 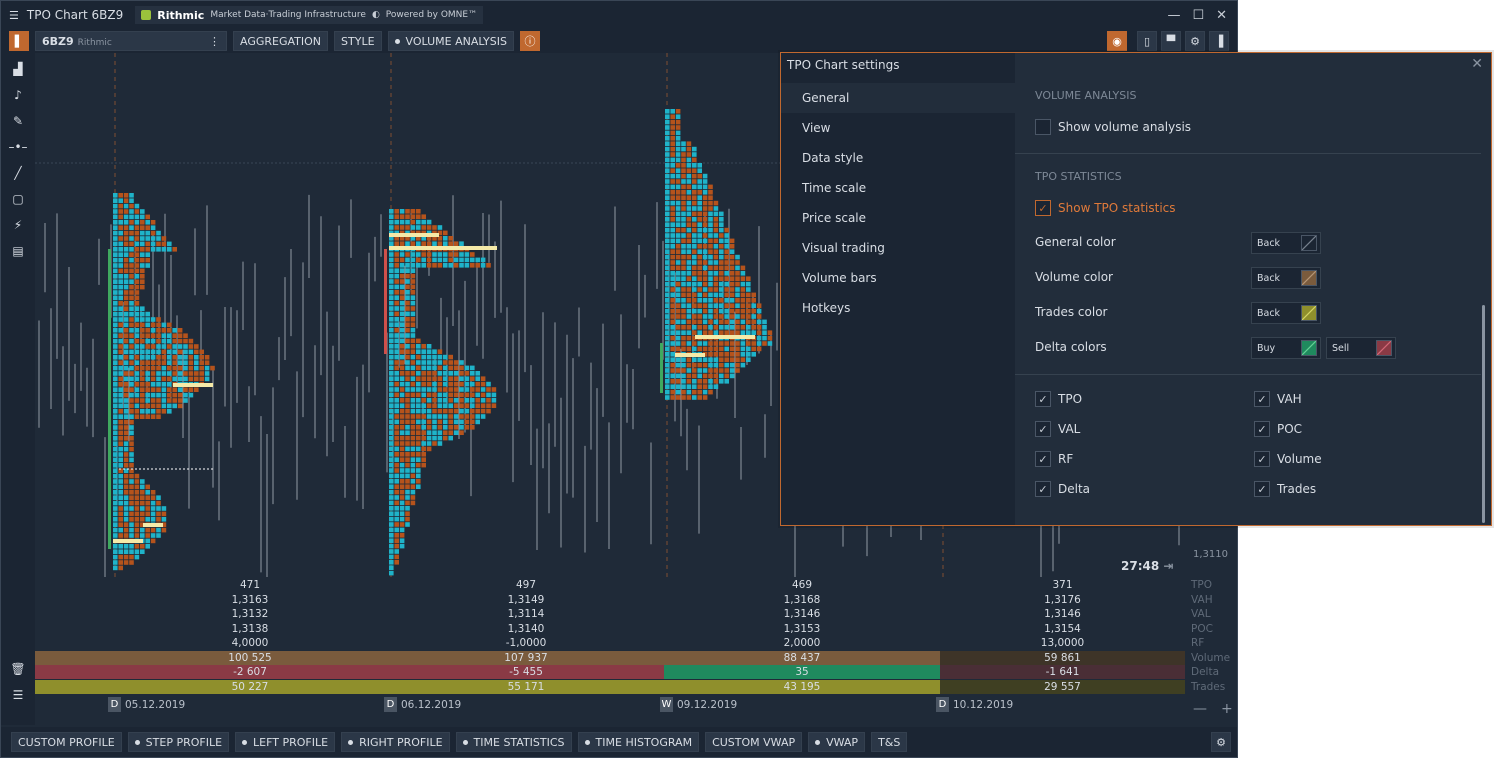 What do you see at coordinates (1174, 15) in the screenshot?
I see `minimize-icon: —` at bounding box center [1174, 15].